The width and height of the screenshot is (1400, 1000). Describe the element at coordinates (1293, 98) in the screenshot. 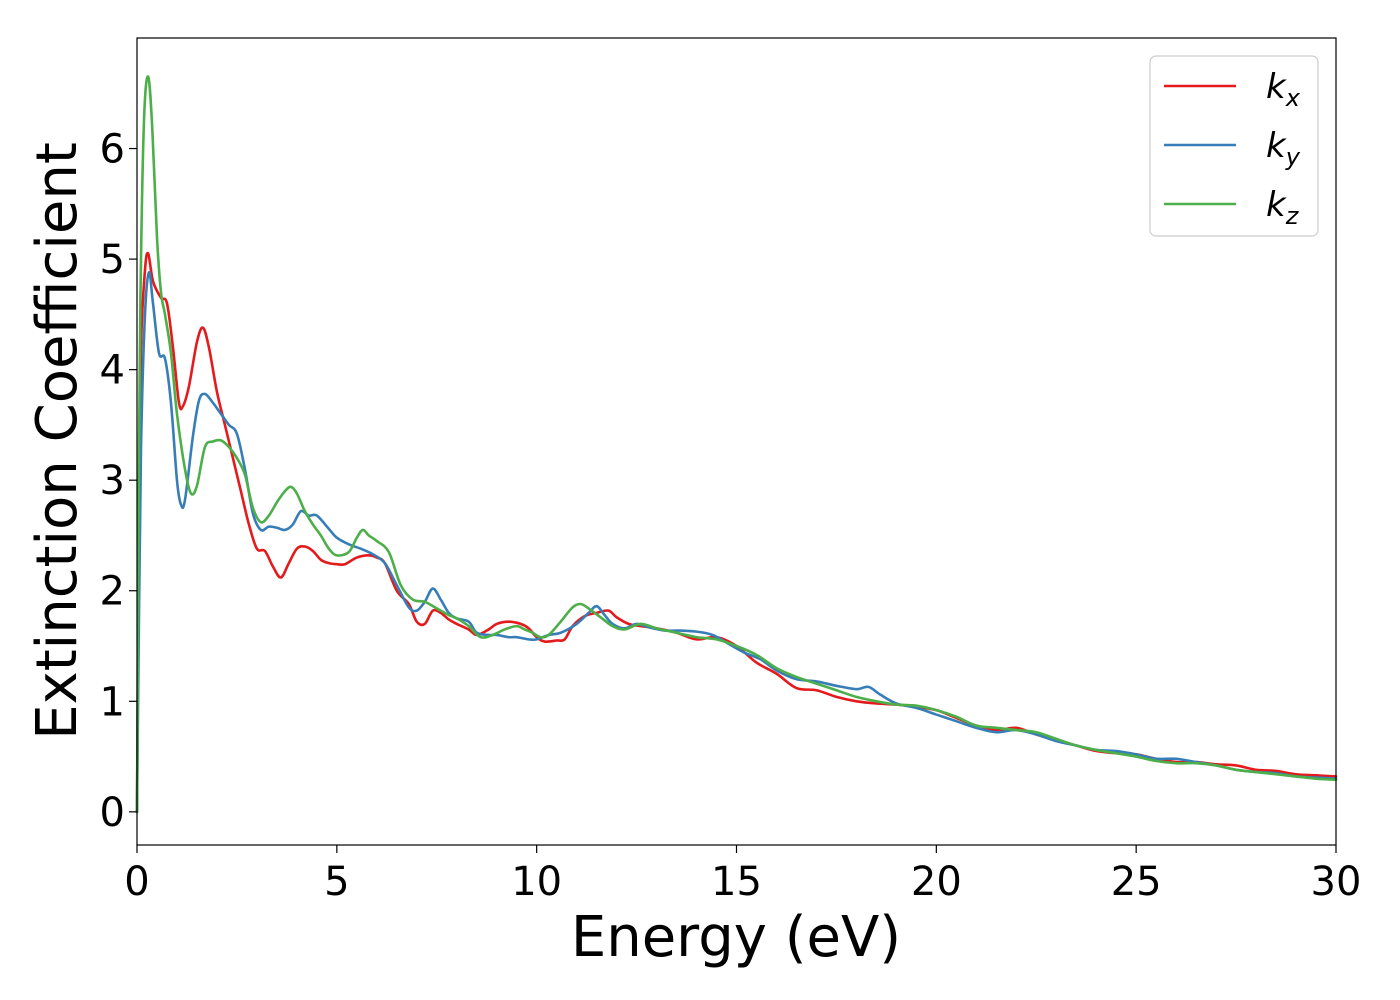

I see `legend-label-subscript: x` at that location.